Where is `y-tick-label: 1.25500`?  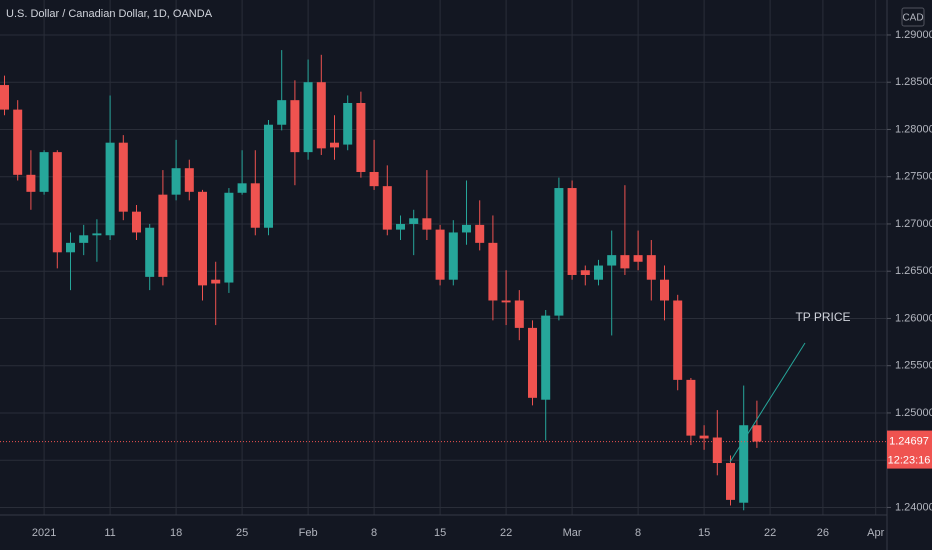 y-tick-label: 1.25500 is located at coordinates (913, 366).